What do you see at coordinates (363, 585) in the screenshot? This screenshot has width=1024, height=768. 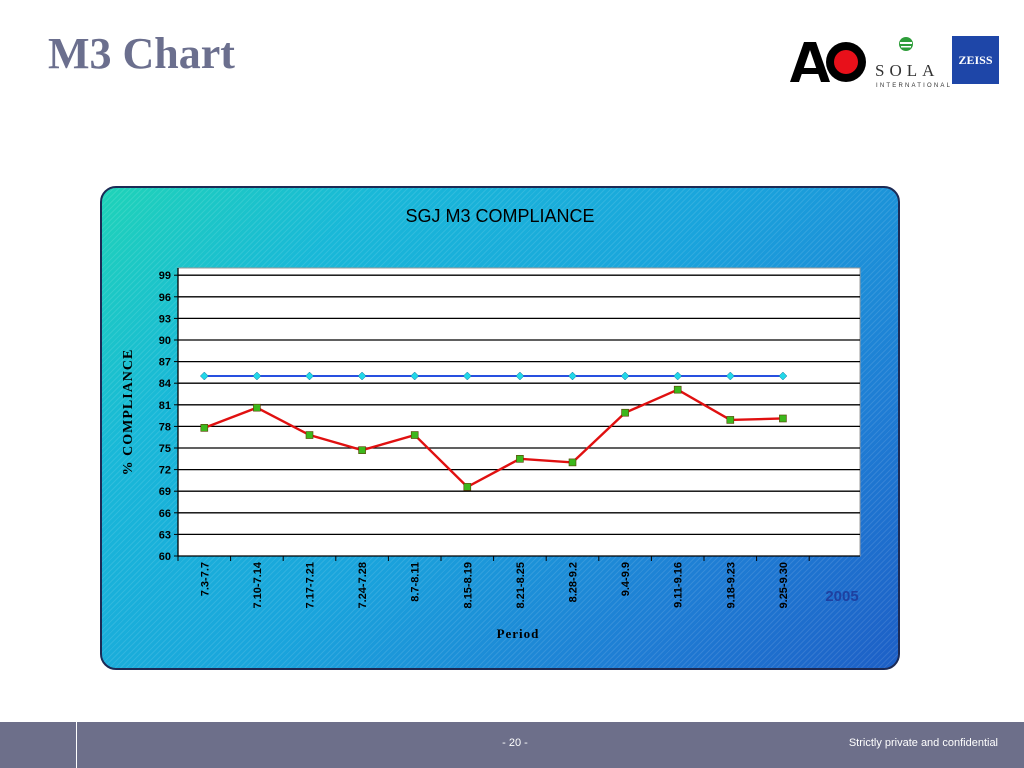 I see `x-tick-label: 7.24-7.28` at bounding box center [363, 585].